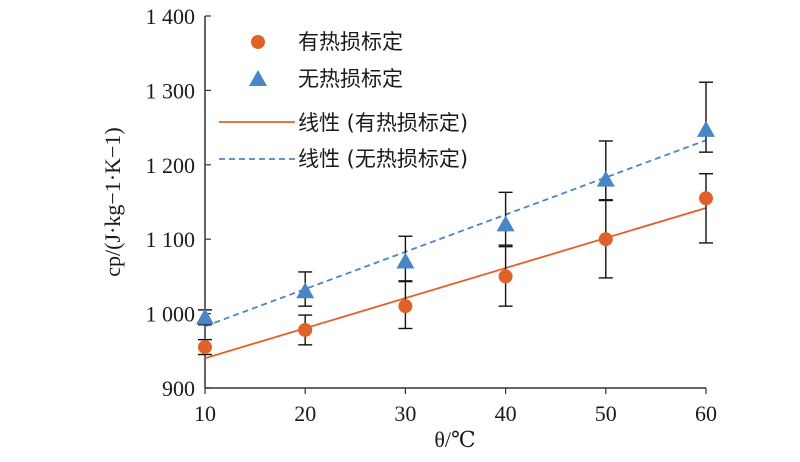  Describe the element at coordinates (454, 439) in the screenshot. I see `x-axis-label: θ/℃` at that location.